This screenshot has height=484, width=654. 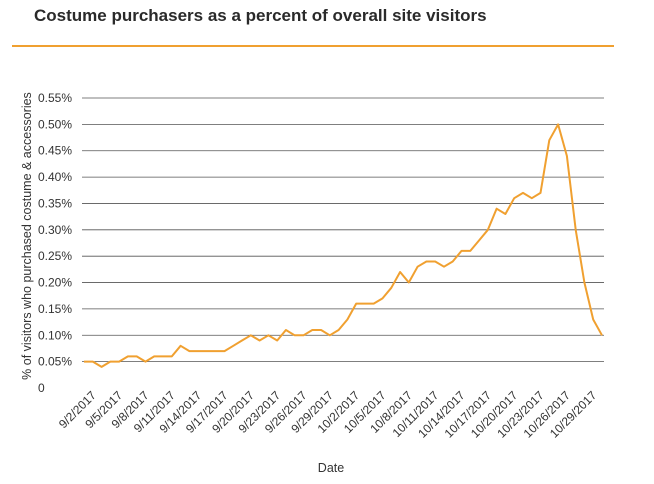 What do you see at coordinates (55, 177) in the screenshot?
I see `y-tick-label: 0.40%` at bounding box center [55, 177].